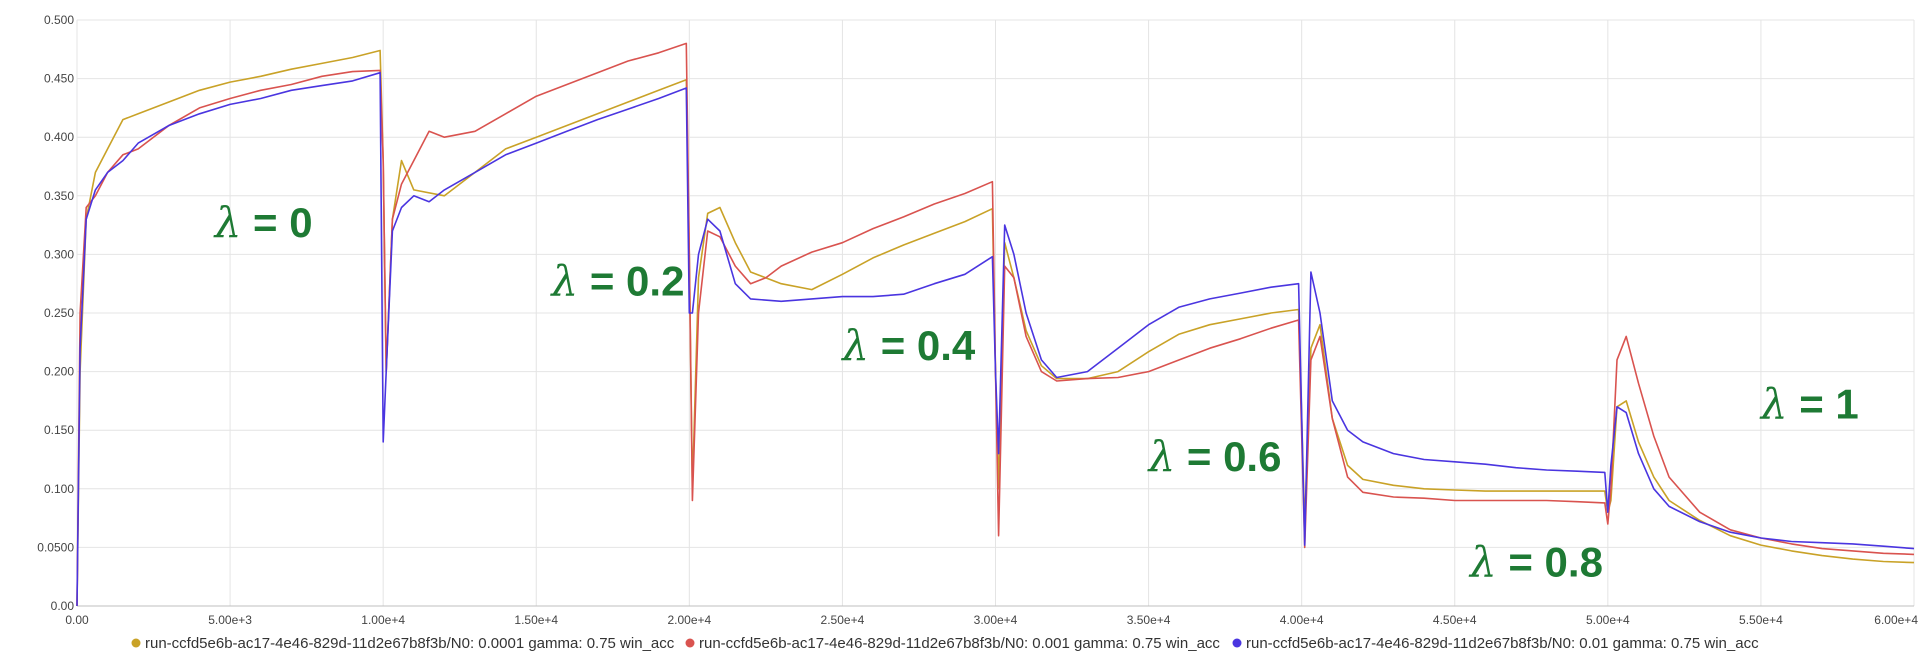 The image size is (1920, 667). I want to click on lambda-value: = 1, so click(1823, 403).